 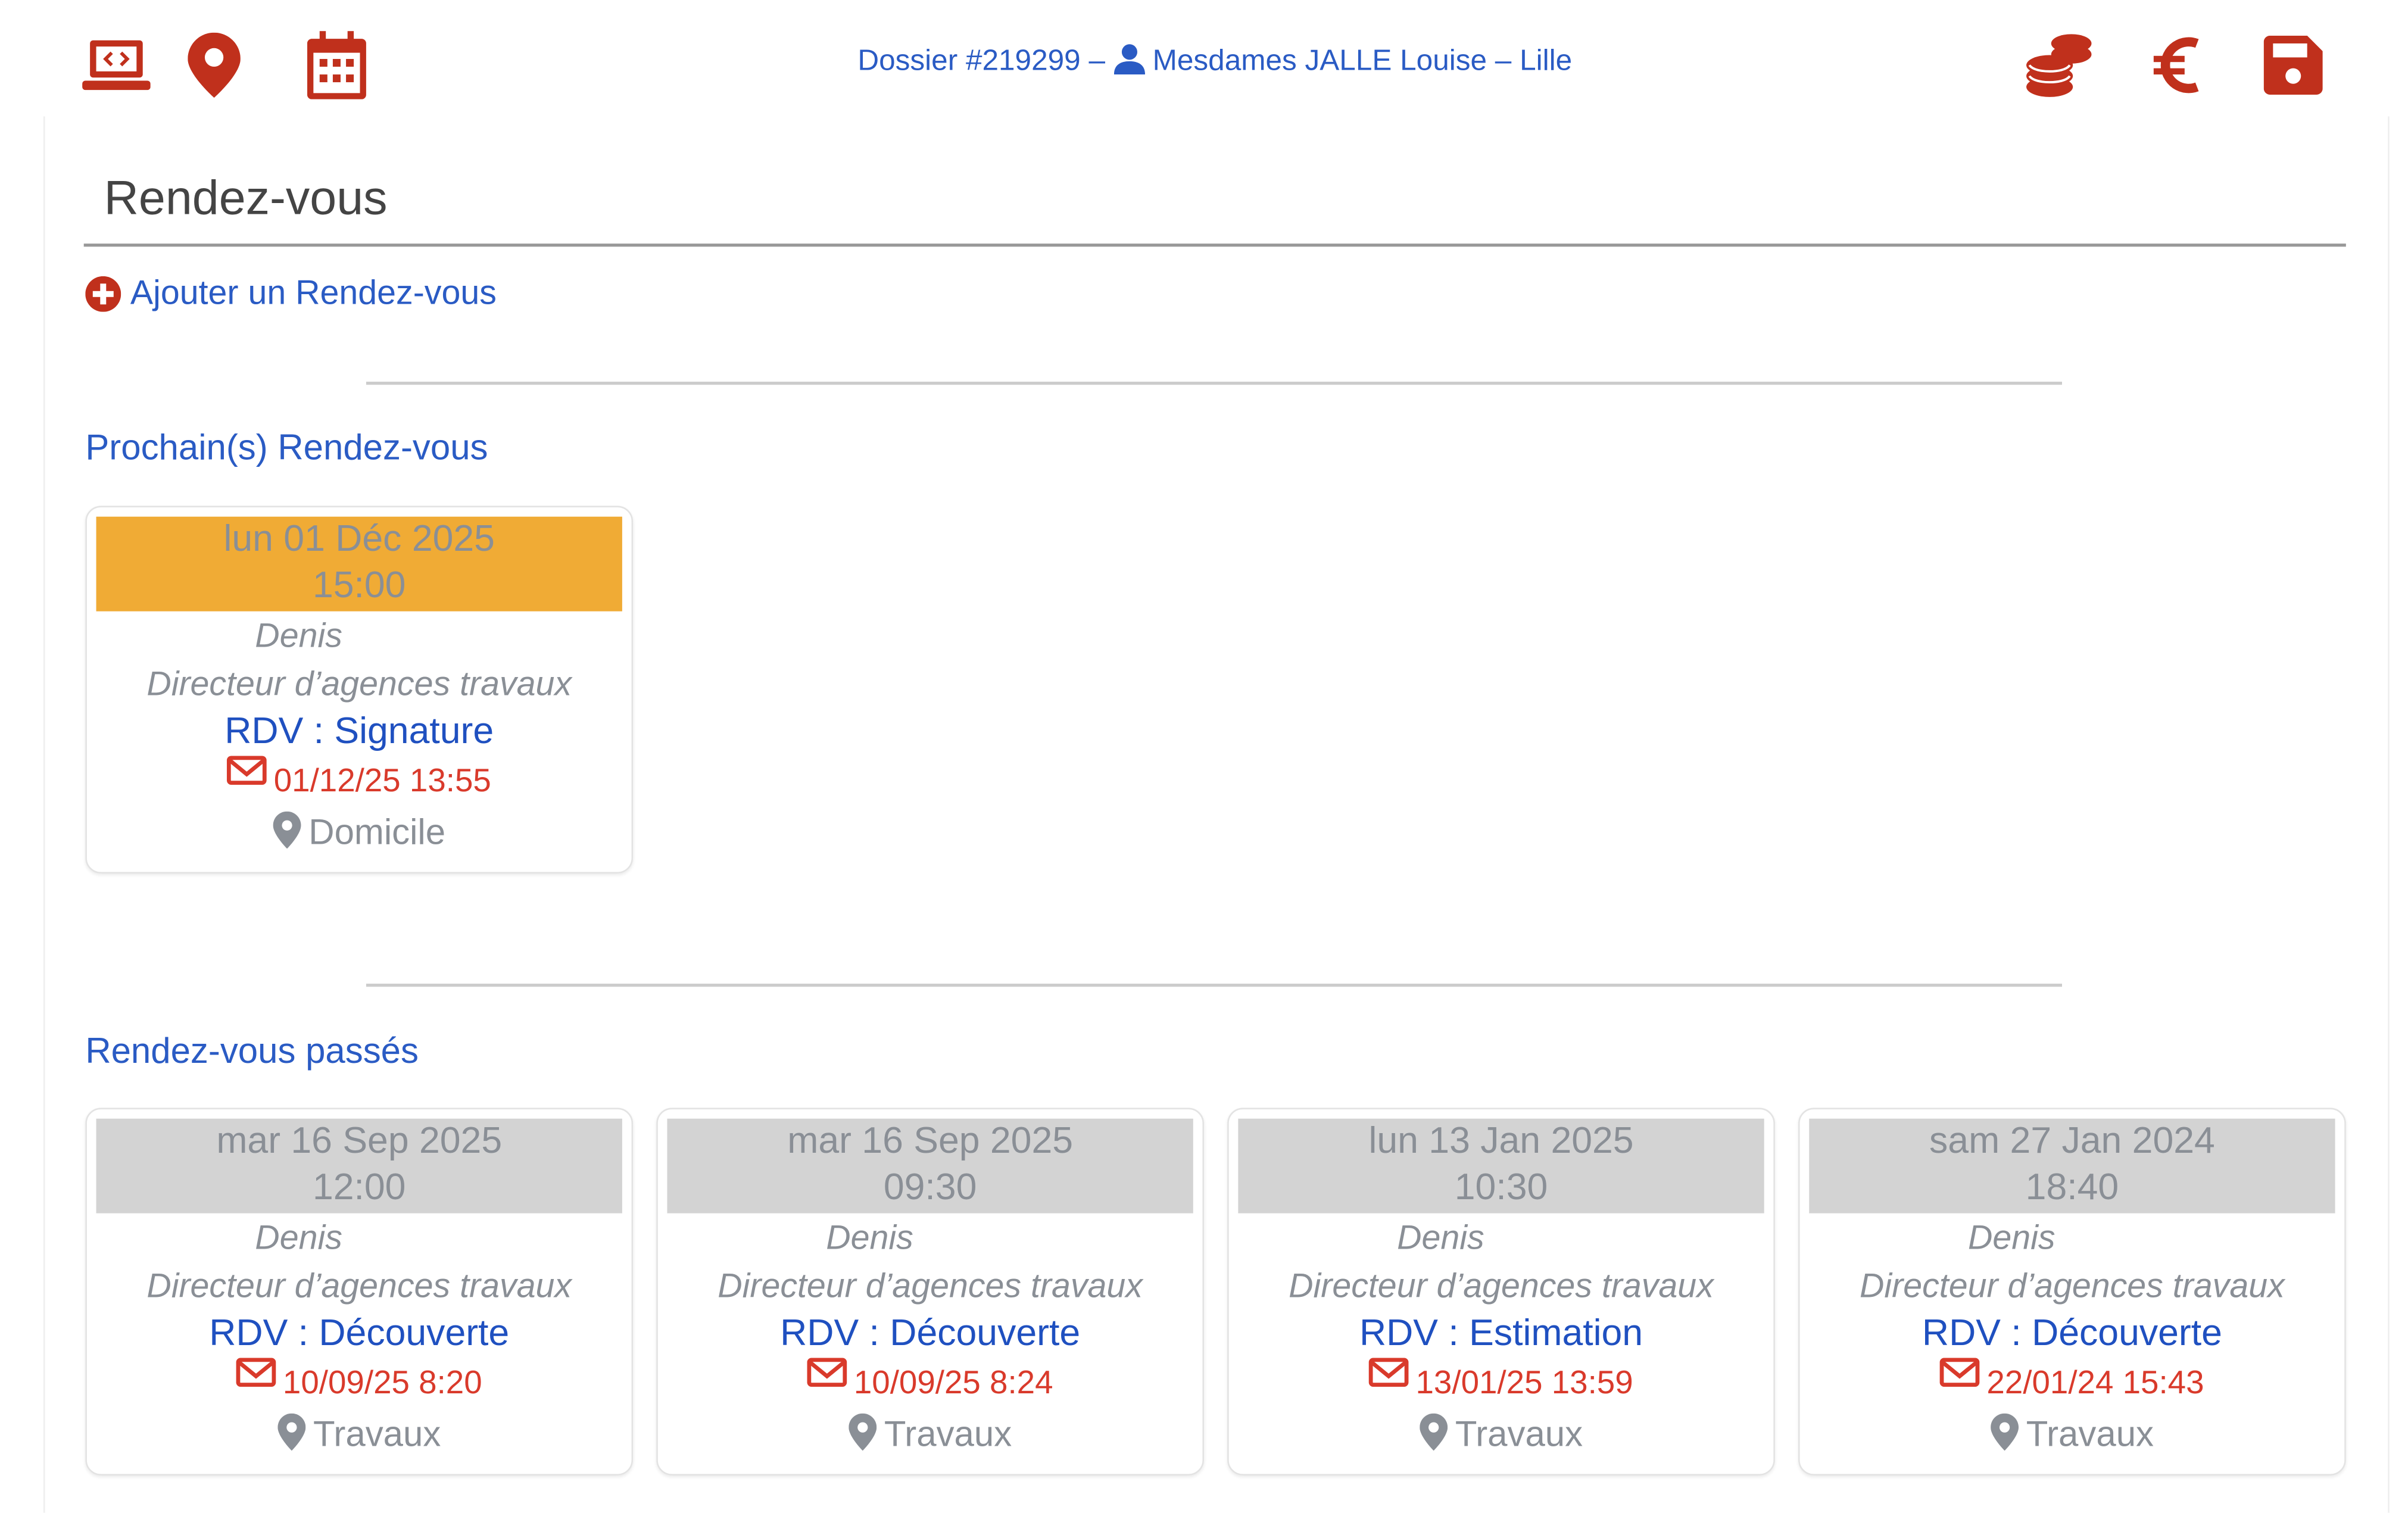 What do you see at coordinates (313, 292) in the screenshot?
I see `add-appointment-label: Ajouter un Rendez-vous` at bounding box center [313, 292].